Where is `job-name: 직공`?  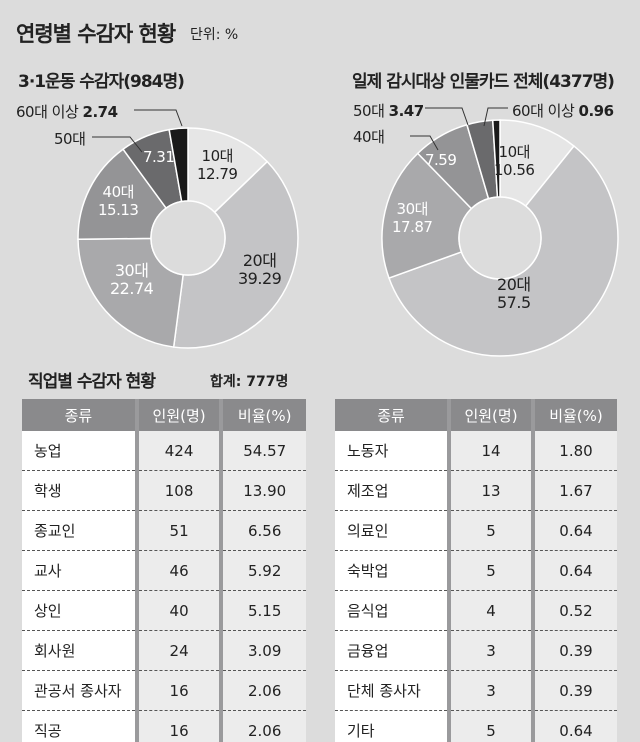 job-name: 직공 is located at coordinates (79, 726).